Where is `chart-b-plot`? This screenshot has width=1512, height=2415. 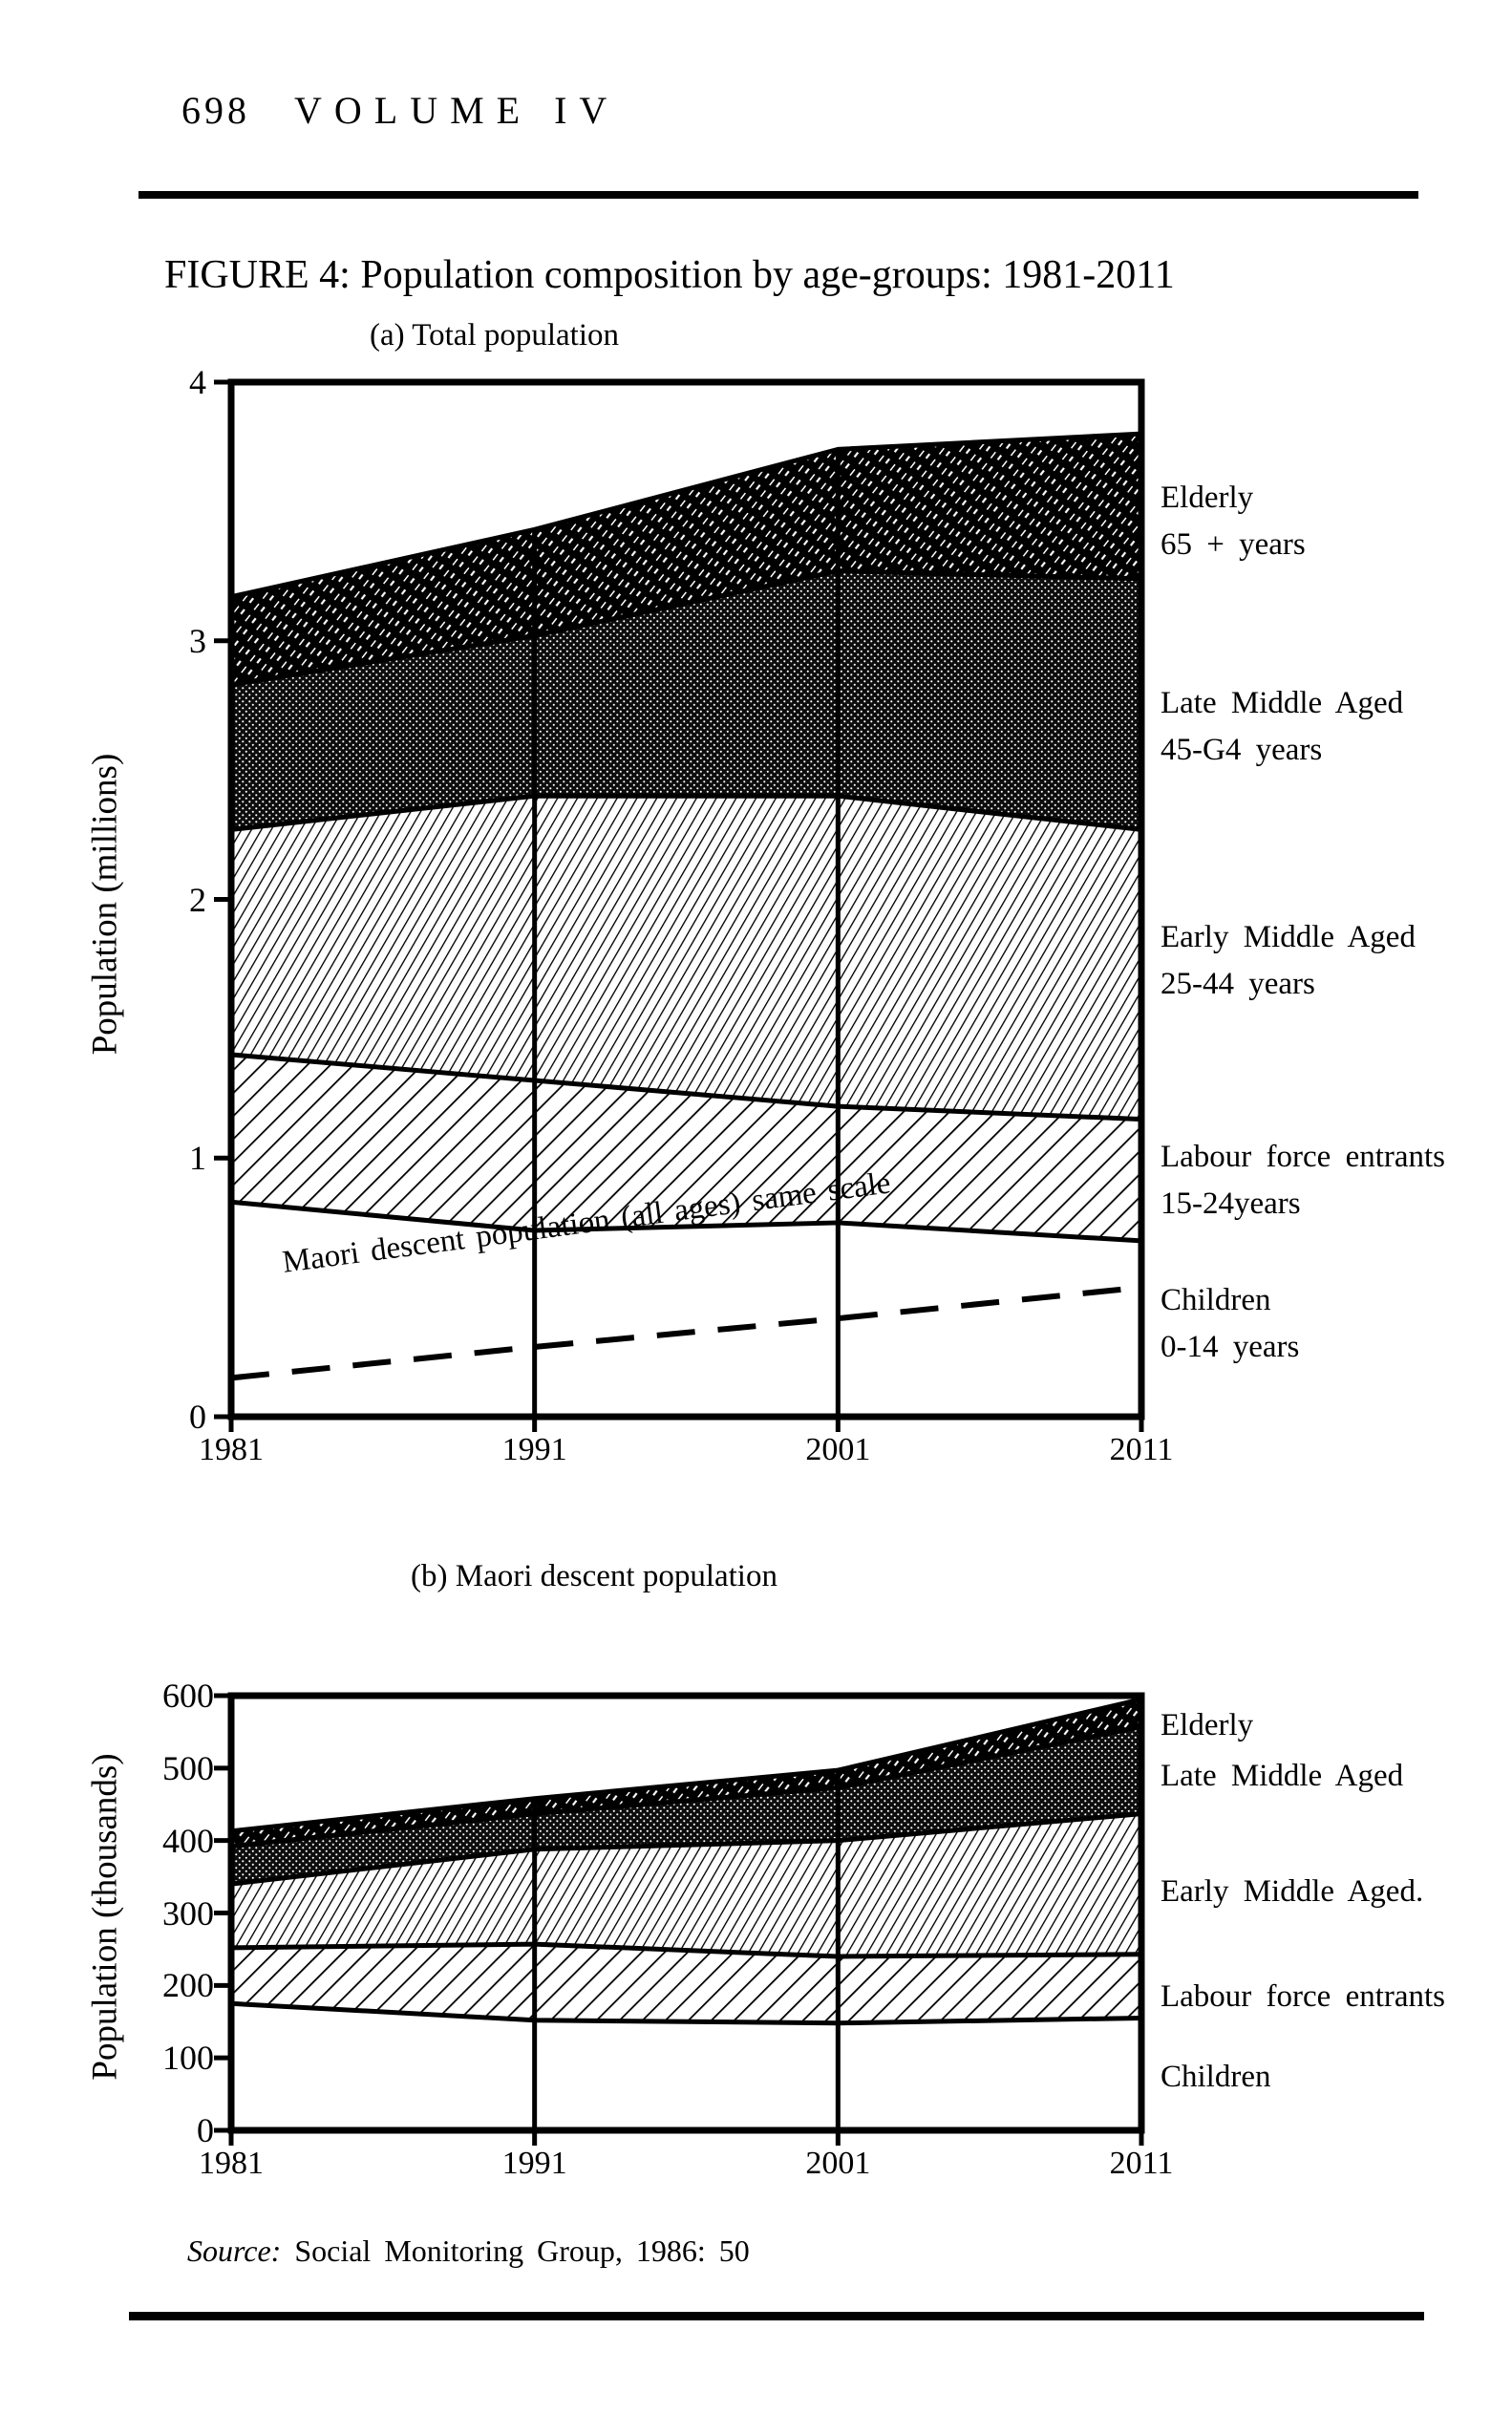 chart-b-plot is located at coordinates (679, 1919).